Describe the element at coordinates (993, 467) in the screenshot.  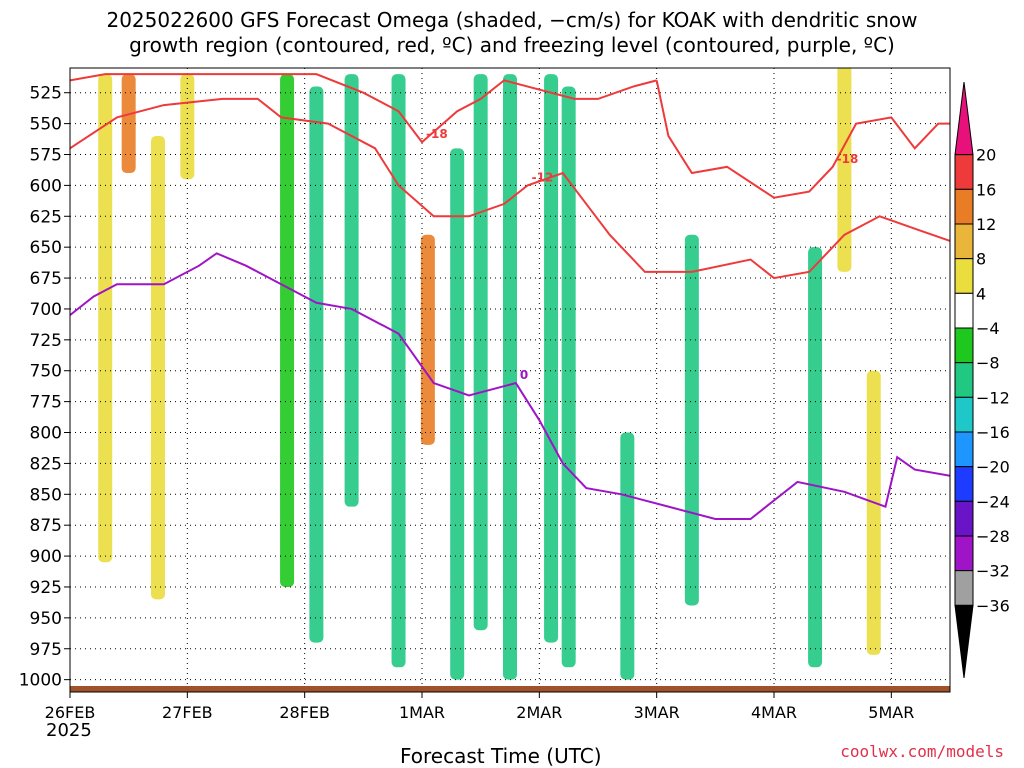
I see `colorbar-label-9: −20` at that location.